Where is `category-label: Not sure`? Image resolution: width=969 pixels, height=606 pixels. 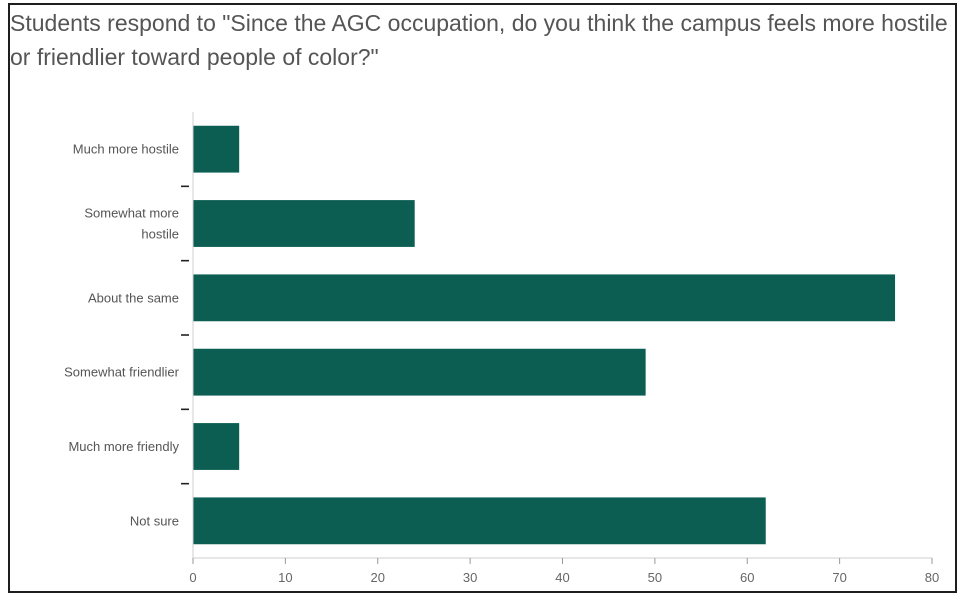 category-label: Not sure is located at coordinates (154, 520).